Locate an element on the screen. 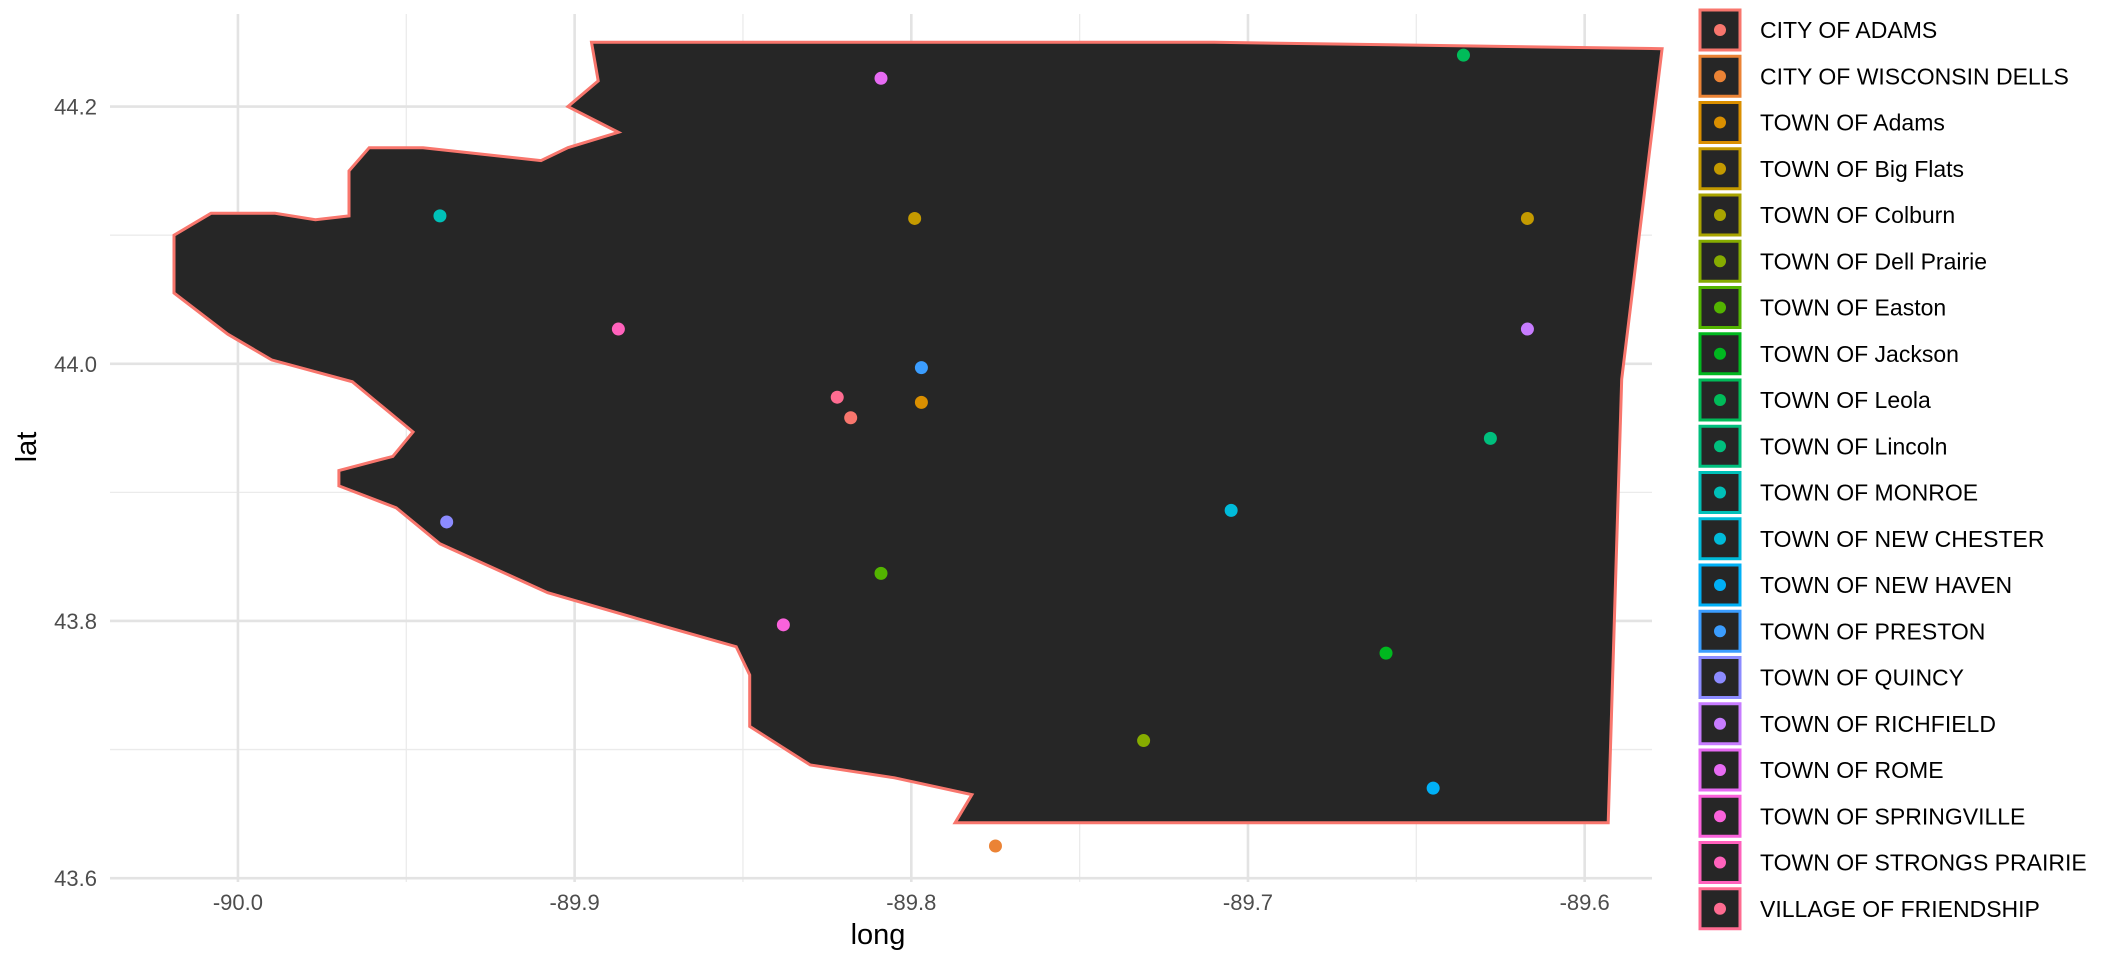 Image resolution: width=2112 pixels, height=960 pixels. legend-label: TOWN OF ROME is located at coordinates (1852, 770).